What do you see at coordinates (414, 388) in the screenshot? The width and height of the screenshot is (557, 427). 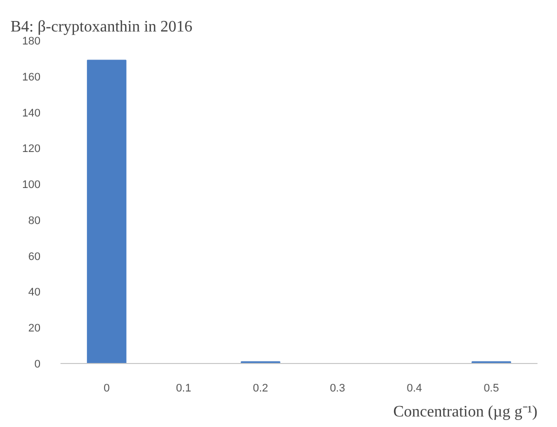 I see `x-tick-label: 0.4` at bounding box center [414, 388].